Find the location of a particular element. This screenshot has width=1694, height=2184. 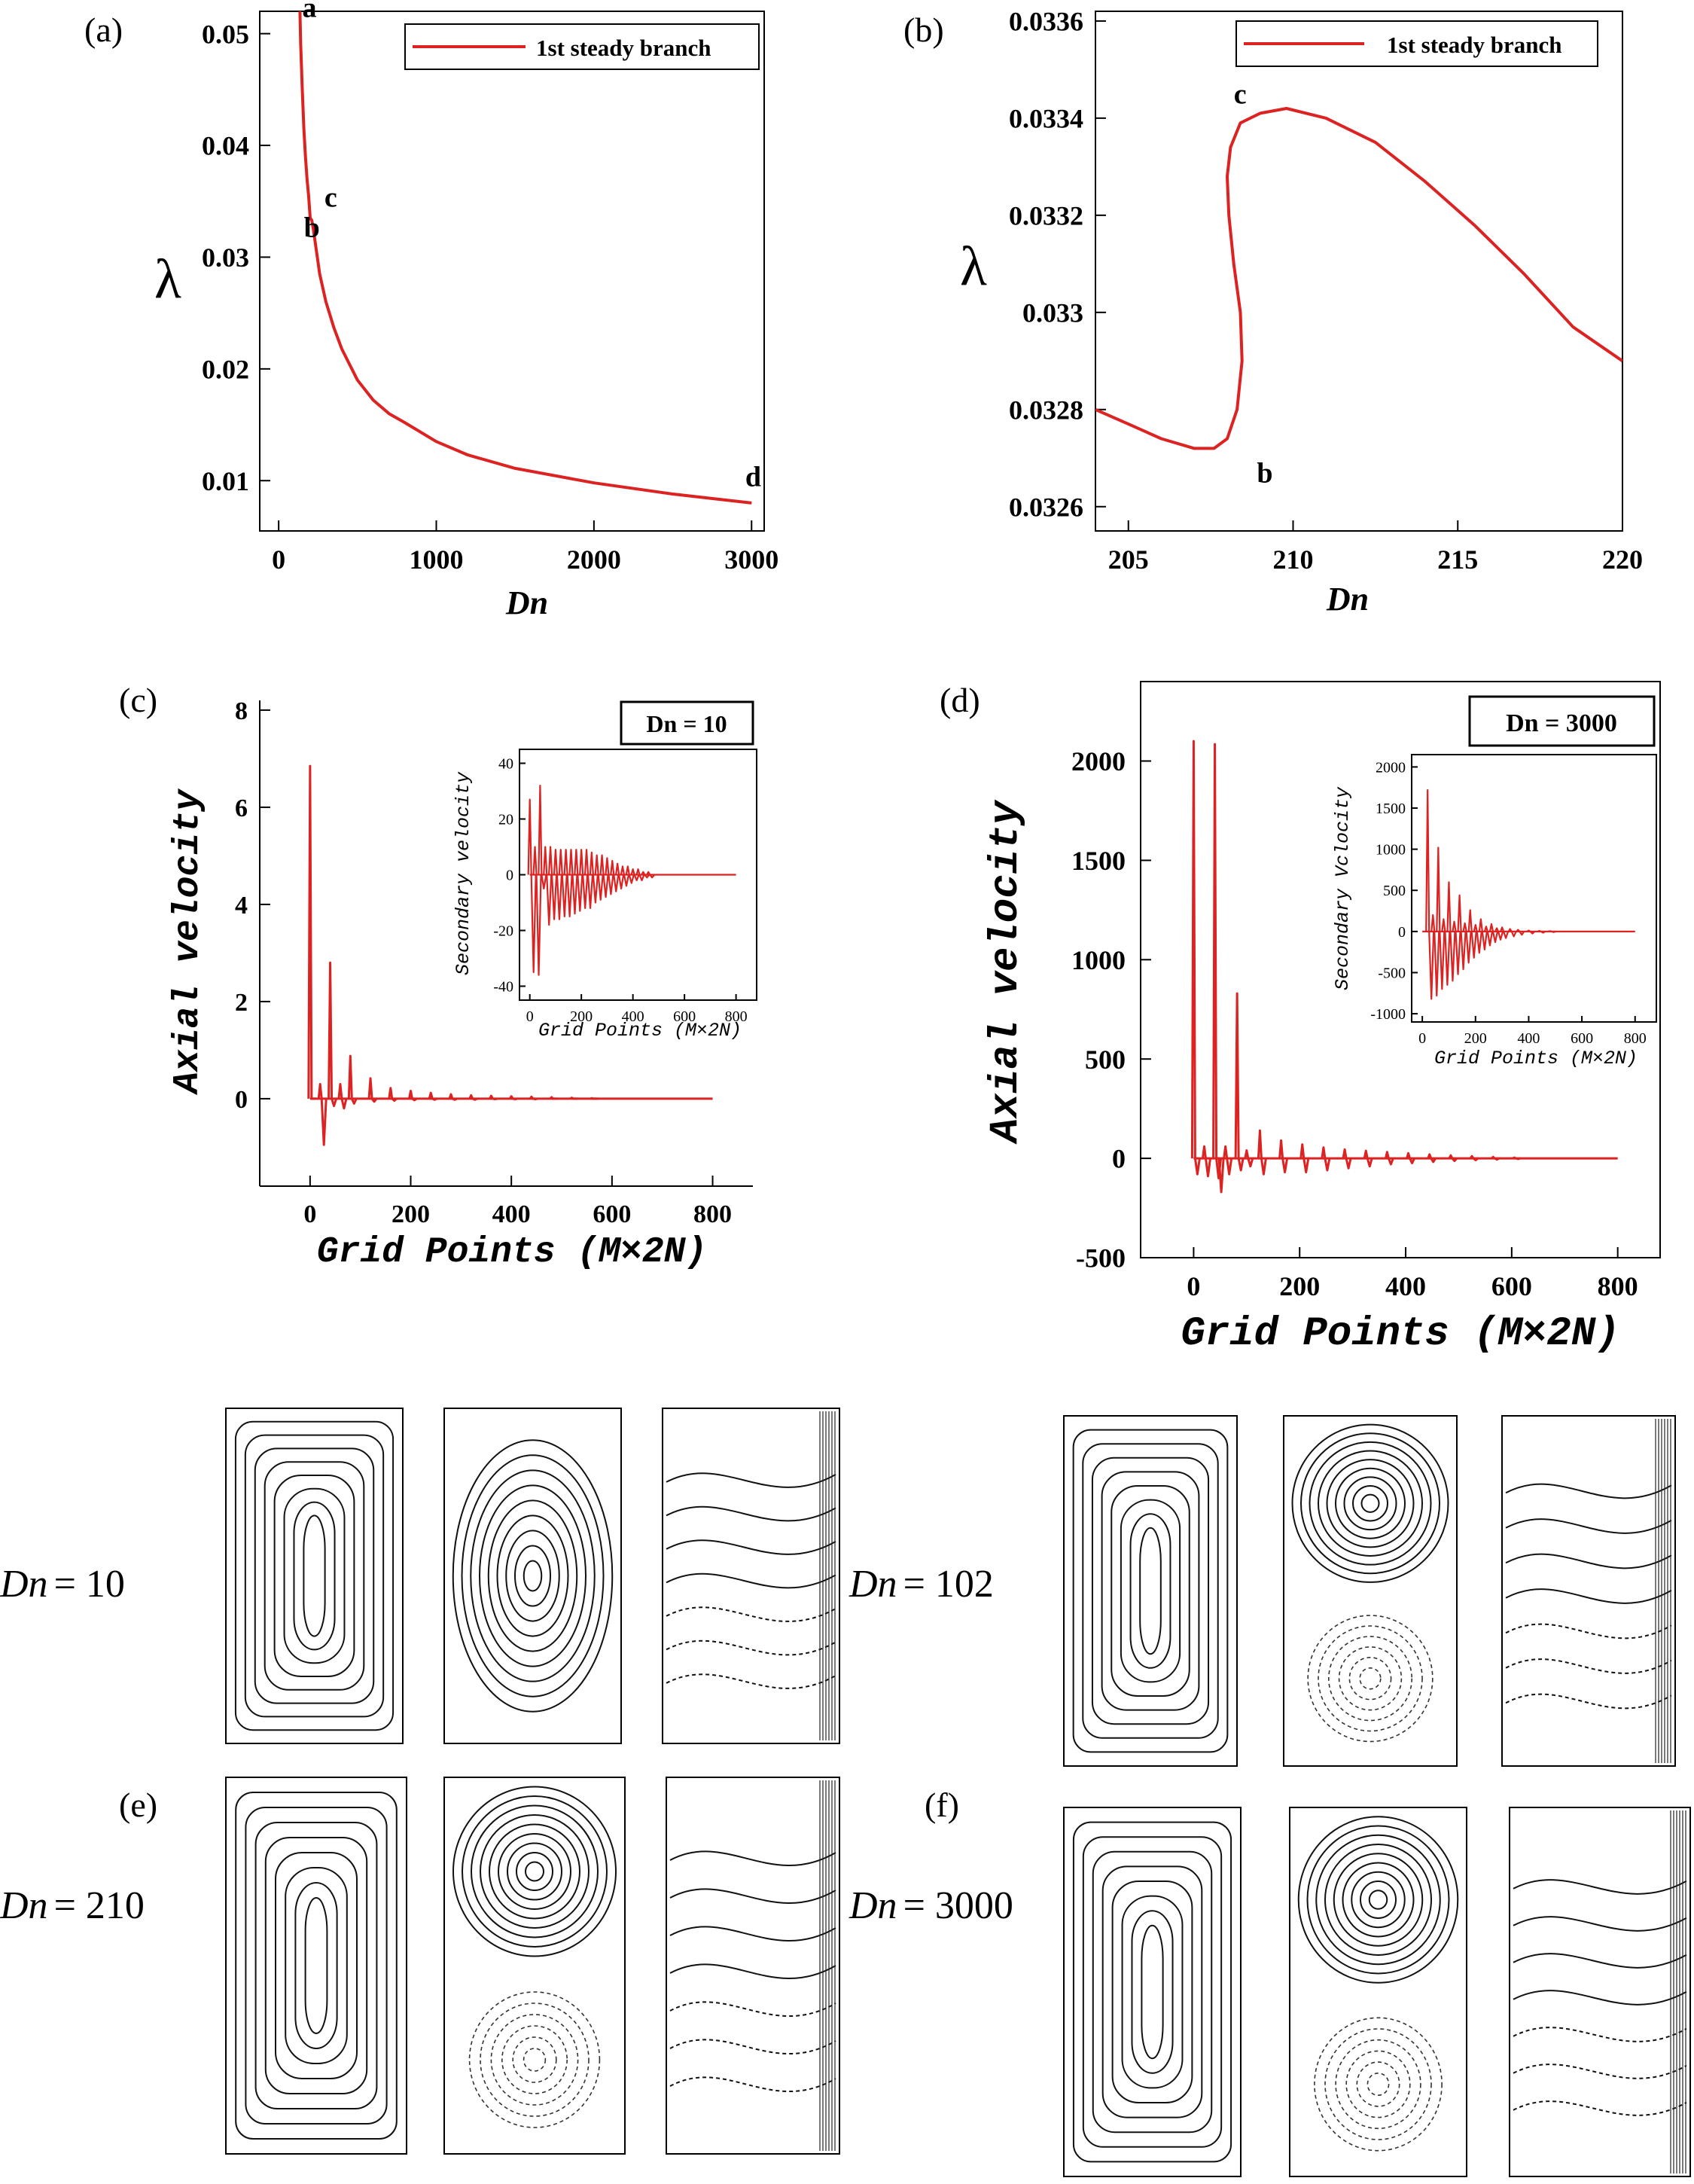

series-c is located at coordinates (510, 955).